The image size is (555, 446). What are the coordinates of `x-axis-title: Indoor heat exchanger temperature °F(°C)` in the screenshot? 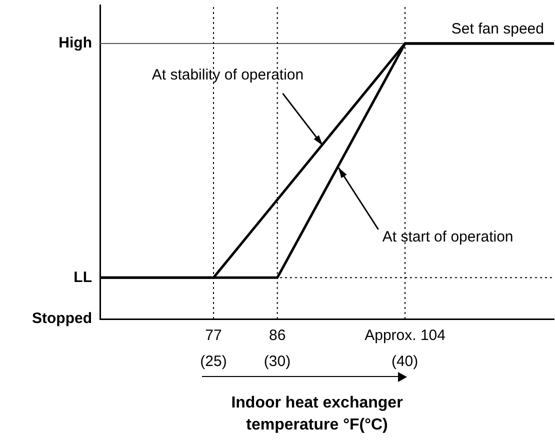 It's located at (317, 414).